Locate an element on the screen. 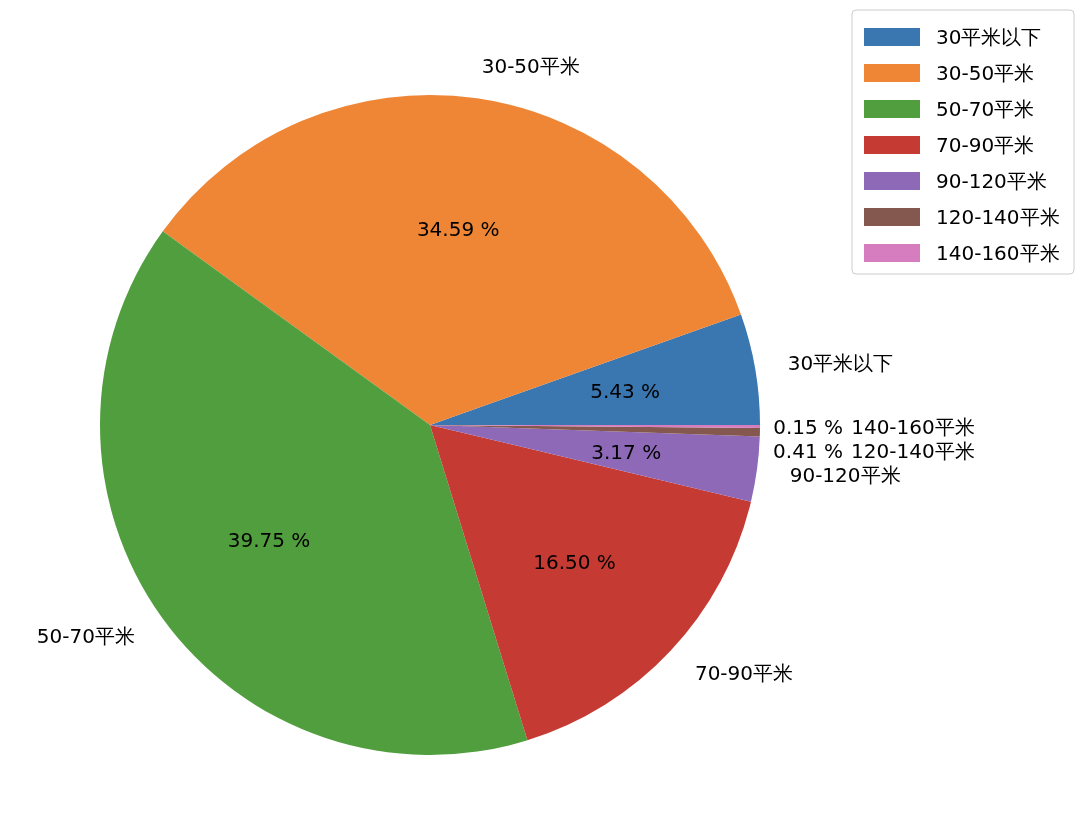  legend-label: 30平米以下 is located at coordinates (989, 37).